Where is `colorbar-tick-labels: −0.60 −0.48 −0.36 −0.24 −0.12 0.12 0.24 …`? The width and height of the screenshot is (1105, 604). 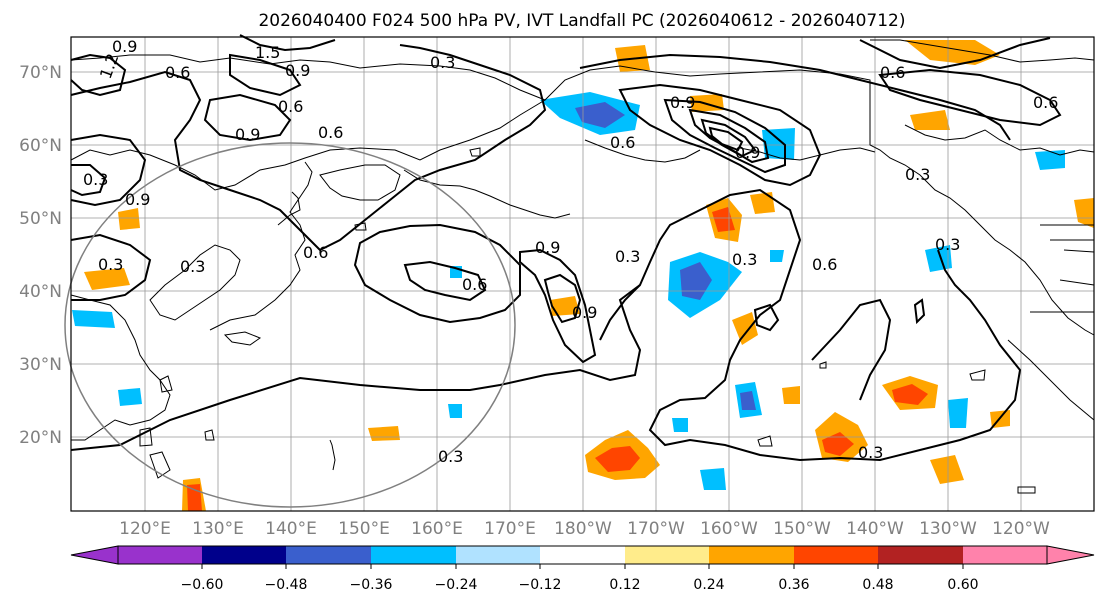
colorbar-tick-labels: −0.60 −0.48 −0.36 −0.24 −0.12 0.12 0.24 … is located at coordinates (580, 585).